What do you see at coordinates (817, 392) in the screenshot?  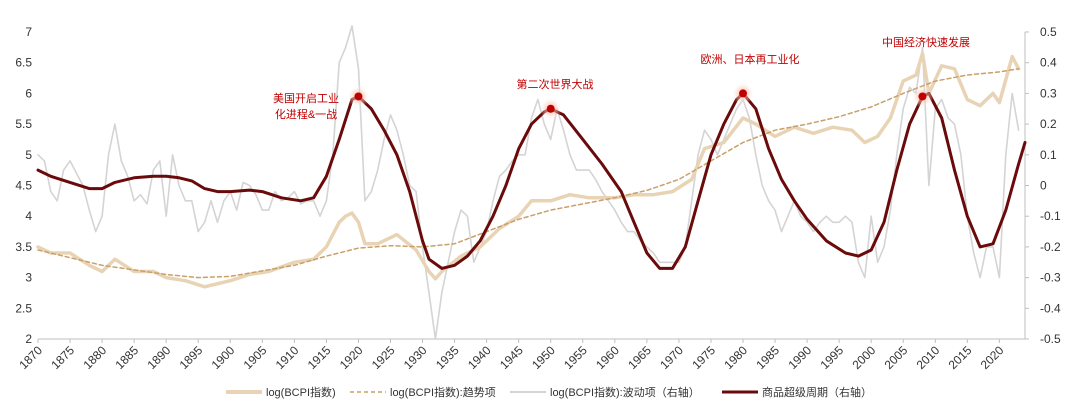 I see `legend-label-supercycle: 商品超级周期（右轴）` at bounding box center [817, 392].